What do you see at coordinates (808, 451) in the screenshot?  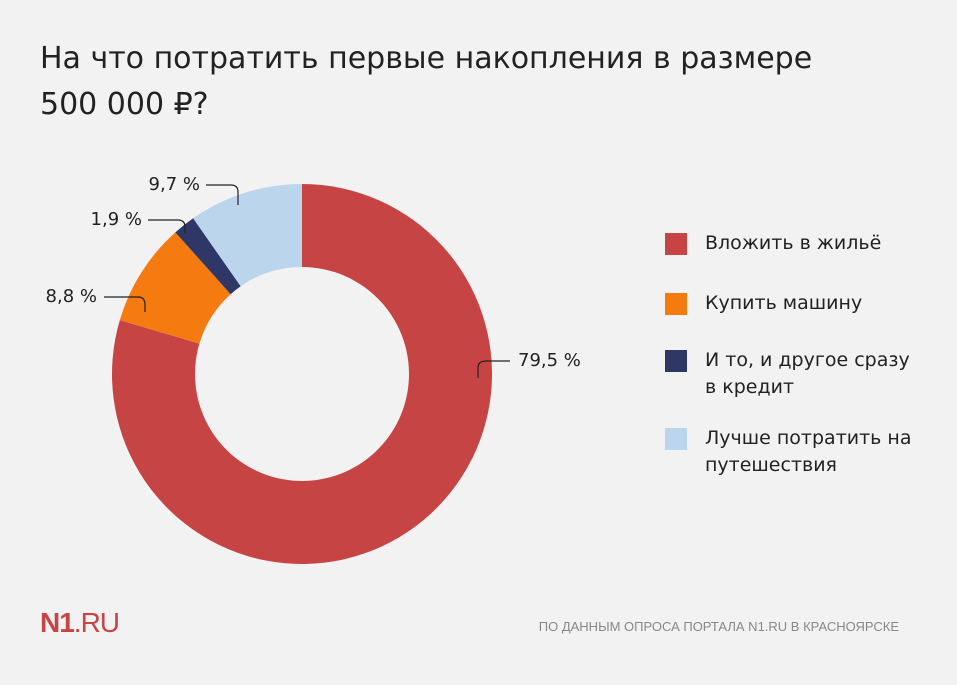 I see `legend-label: Лучше потратить на путешествия` at bounding box center [808, 451].